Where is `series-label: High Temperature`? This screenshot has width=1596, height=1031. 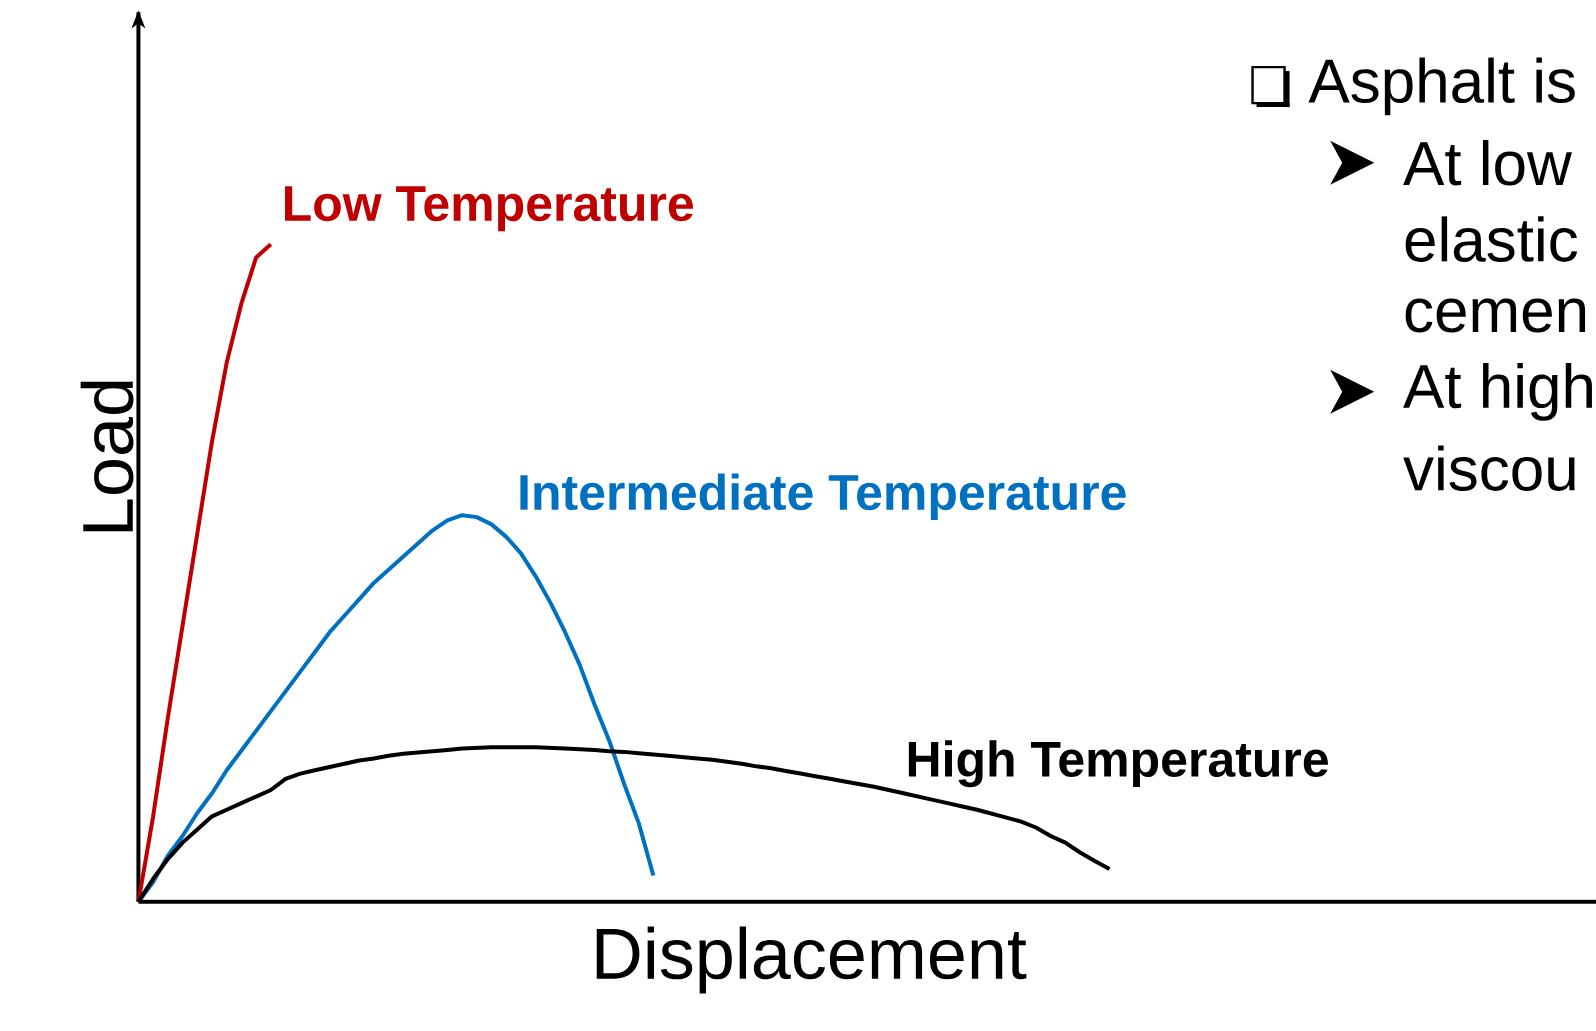 series-label: High Temperature is located at coordinates (1118, 764).